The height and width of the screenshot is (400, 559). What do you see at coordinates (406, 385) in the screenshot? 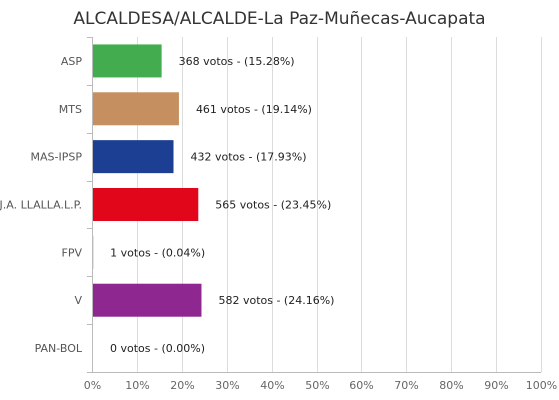
I see `x-tick-label: 70%` at bounding box center [406, 385].